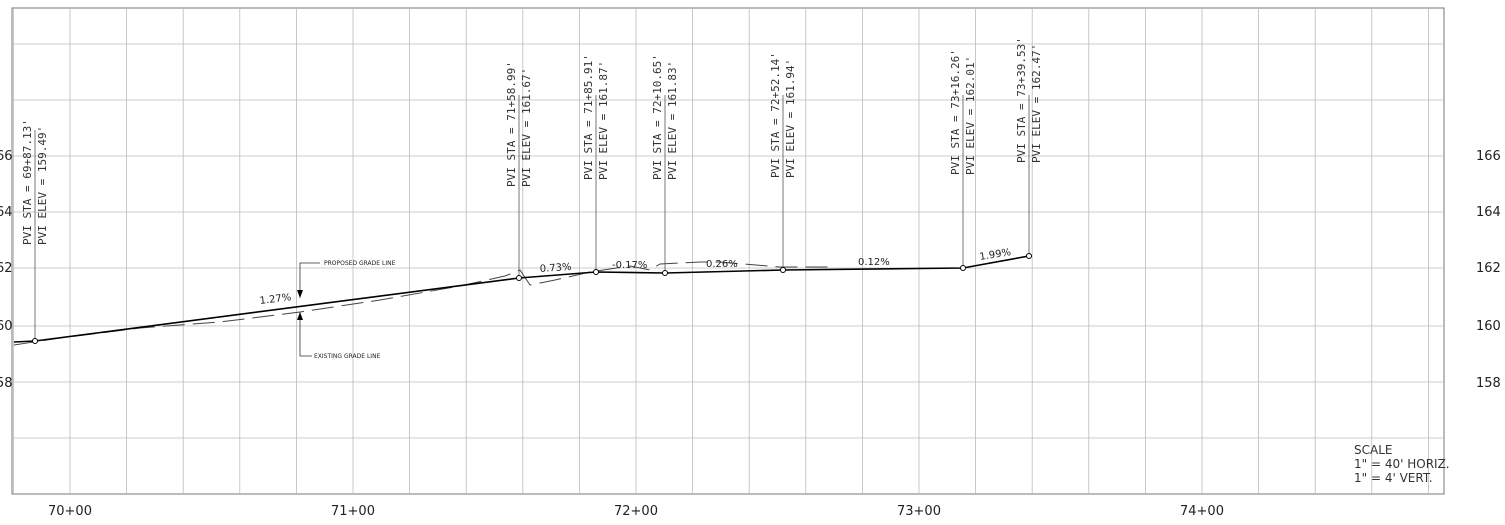 Image resolution: width=1505 pixels, height=525 pixels. What do you see at coordinates (874, 262) in the screenshot?
I see `grade-label-5: 0.12%` at bounding box center [874, 262].